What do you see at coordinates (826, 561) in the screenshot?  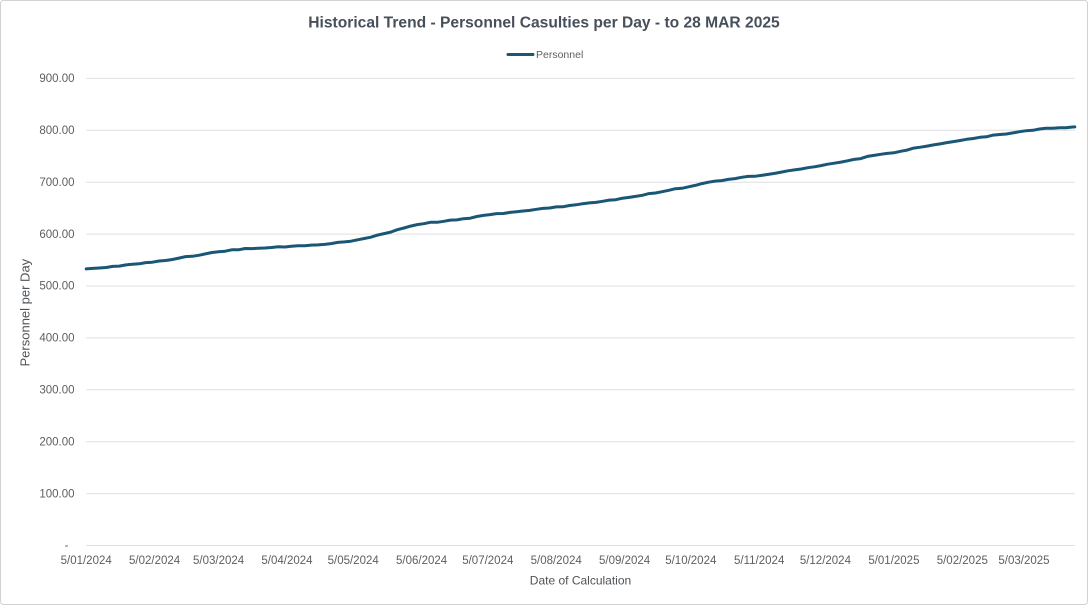 I see `svg-text: 5/12/2024` at bounding box center [826, 561].